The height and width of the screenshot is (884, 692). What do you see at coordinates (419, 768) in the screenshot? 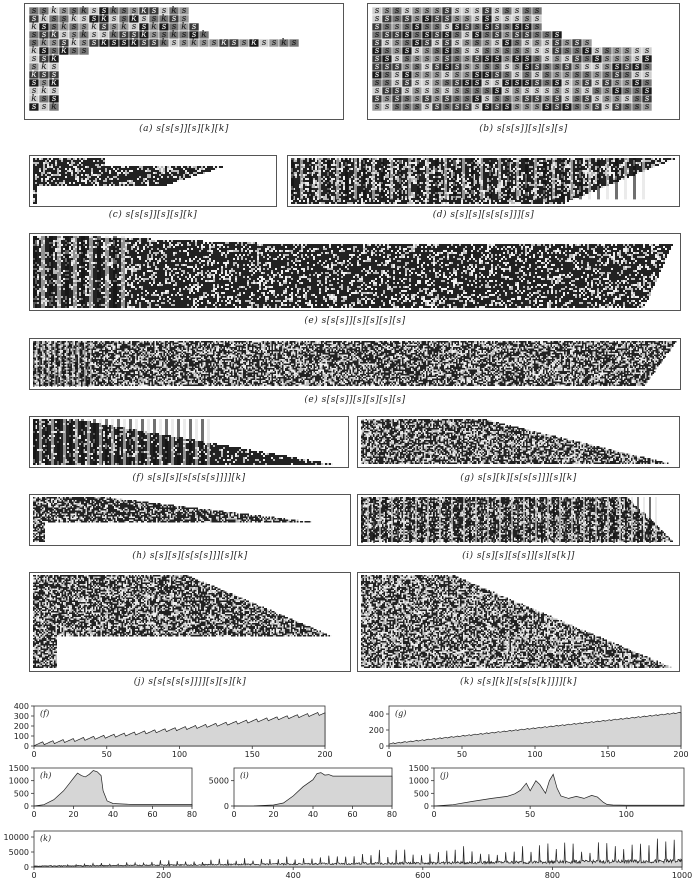
I see `y-tick-label: 1500` at bounding box center [419, 768].